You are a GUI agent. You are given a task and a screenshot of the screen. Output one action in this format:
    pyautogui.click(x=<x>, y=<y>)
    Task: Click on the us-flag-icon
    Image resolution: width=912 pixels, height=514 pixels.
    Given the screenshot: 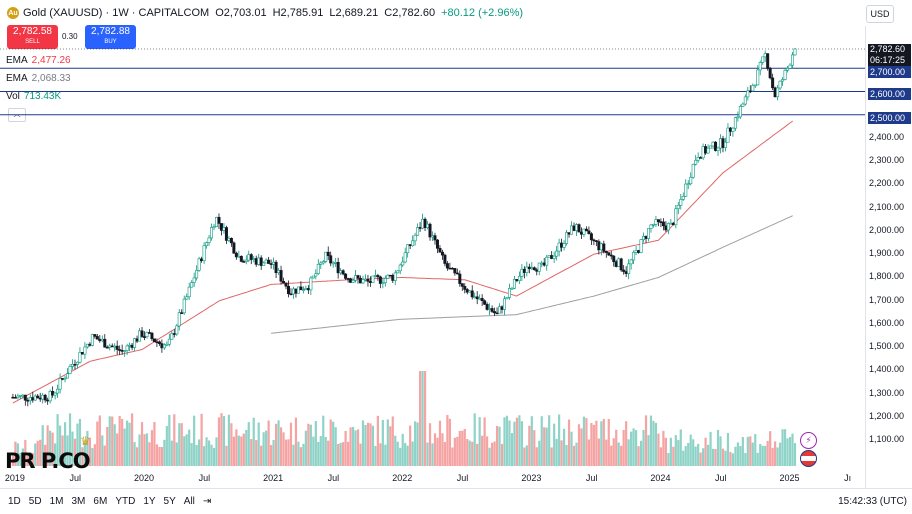 What is the action you would take?
    pyautogui.click(x=808, y=458)
    